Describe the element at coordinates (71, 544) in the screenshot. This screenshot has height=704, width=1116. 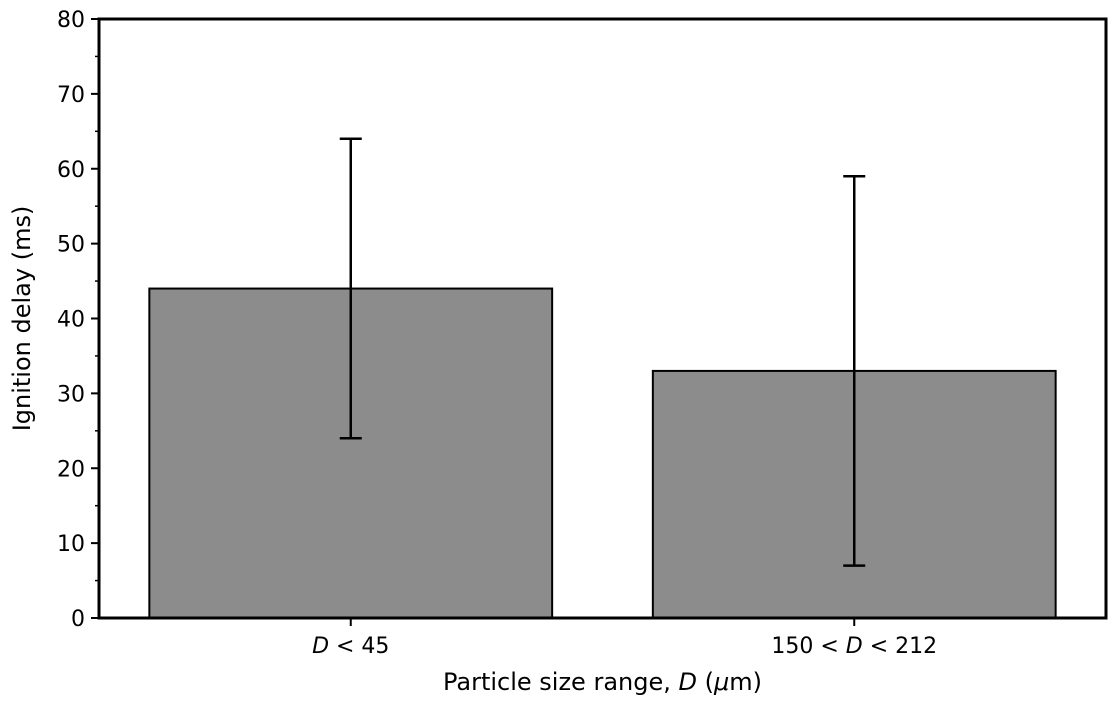
I see `y-tick-label: 10` at that location.